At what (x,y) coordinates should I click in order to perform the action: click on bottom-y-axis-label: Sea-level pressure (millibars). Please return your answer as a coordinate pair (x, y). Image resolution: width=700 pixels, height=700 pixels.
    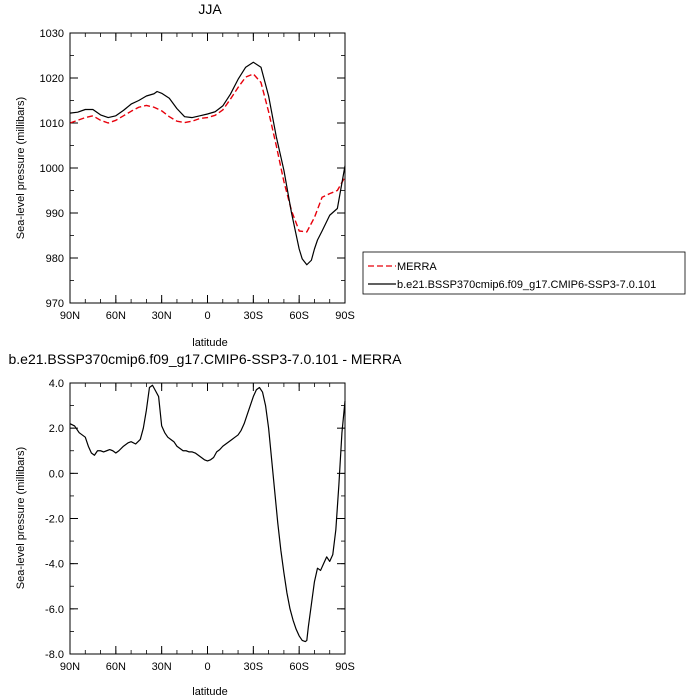
    Looking at the image, I should click on (21, 518).